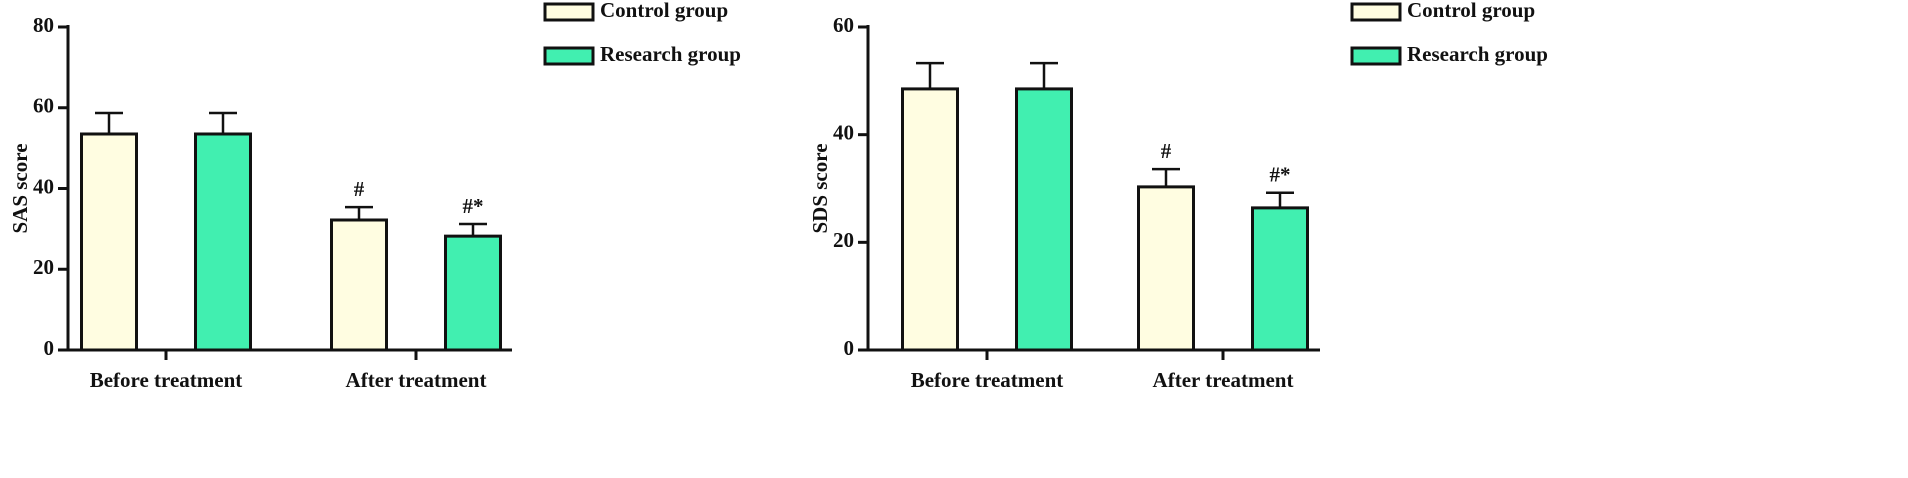 This screenshot has width=1908, height=478. Describe the element at coordinates (20, 188) in the screenshot. I see `y-axis-label: SAS score` at that location.